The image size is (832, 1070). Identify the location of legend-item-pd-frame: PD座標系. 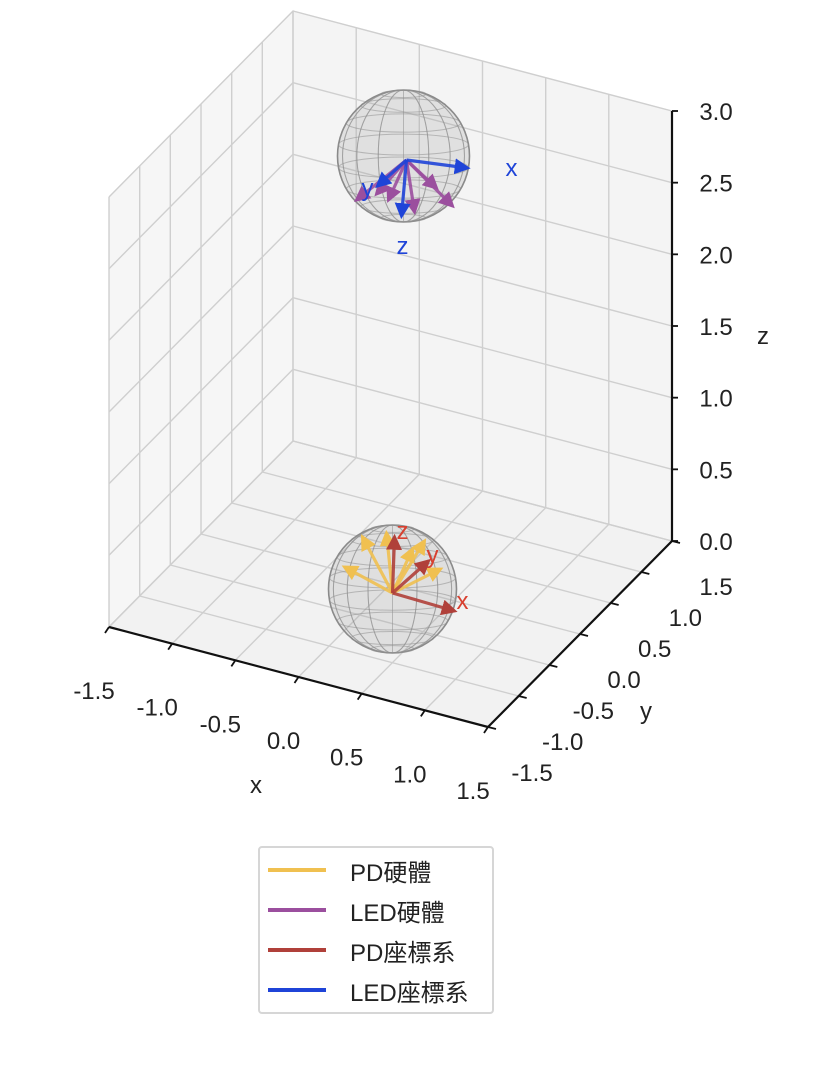
(361, 950).